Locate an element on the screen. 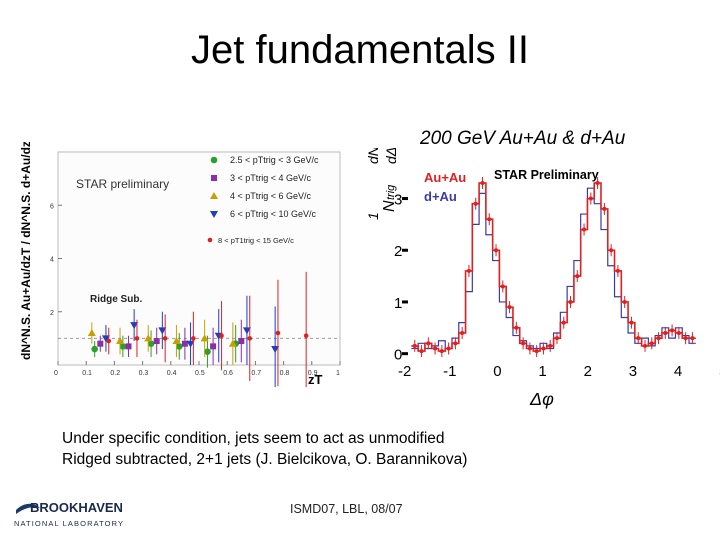 The width and height of the screenshot is (720, 540). brookhaven-logo: BROOKHAVEN NATIONAL LABORATORY is located at coordinates (69, 514).